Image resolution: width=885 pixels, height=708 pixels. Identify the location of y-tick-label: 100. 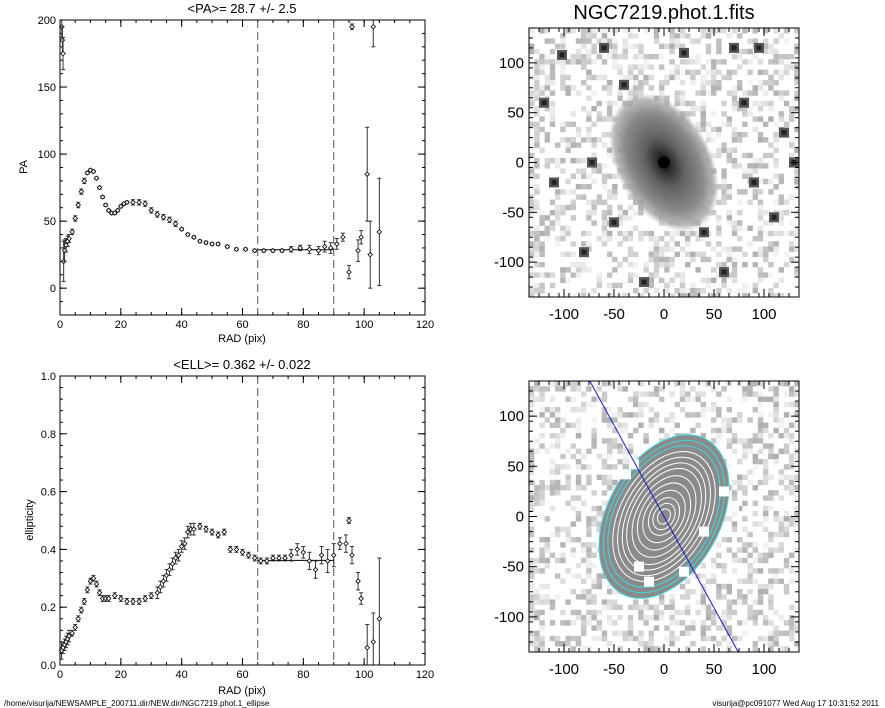
(47, 155).